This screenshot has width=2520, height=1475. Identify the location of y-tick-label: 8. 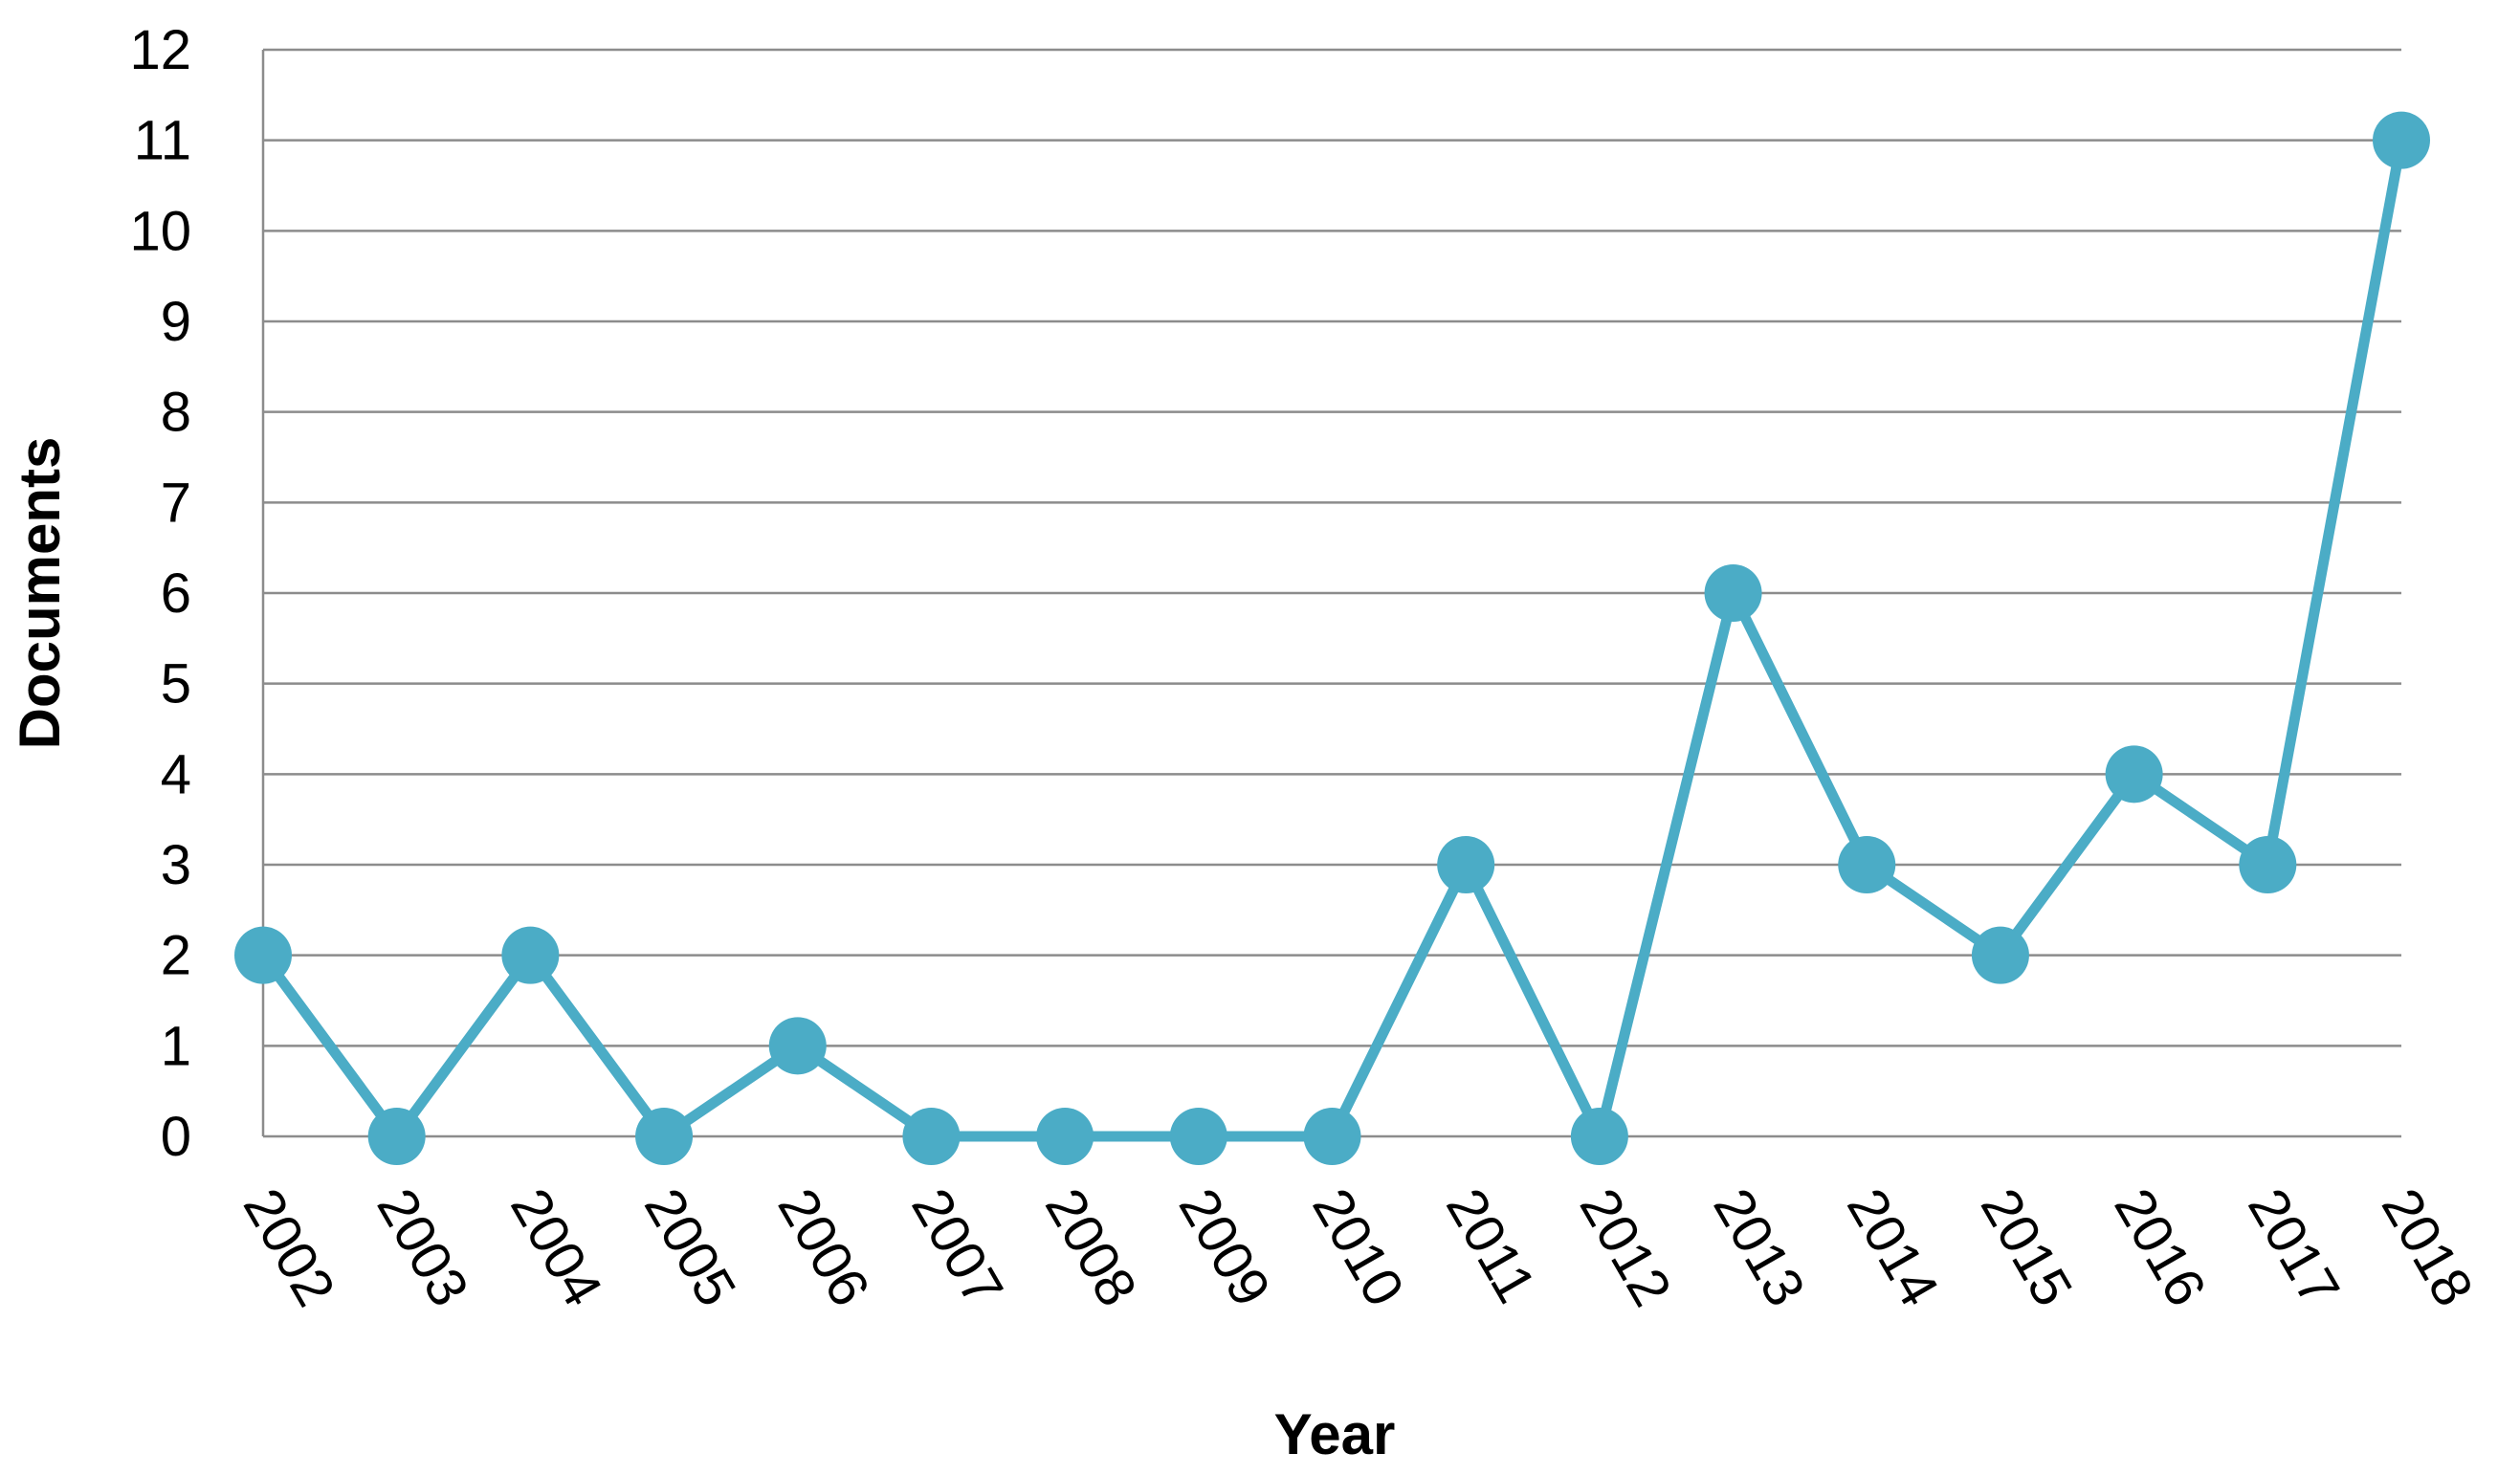
(176, 413).